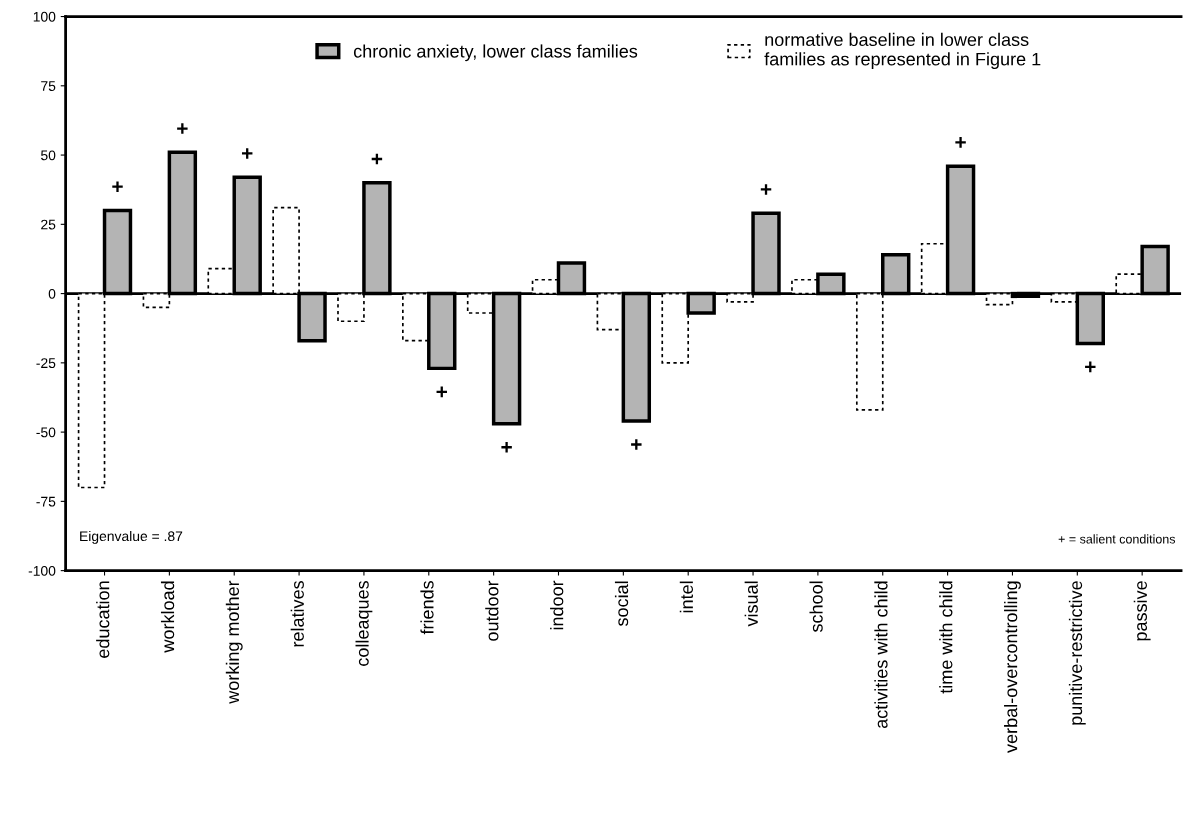 This screenshot has width=1193, height=827. What do you see at coordinates (686, 597) in the screenshot?
I see `x-tick-label: intel` at bounding box center [686, 597].